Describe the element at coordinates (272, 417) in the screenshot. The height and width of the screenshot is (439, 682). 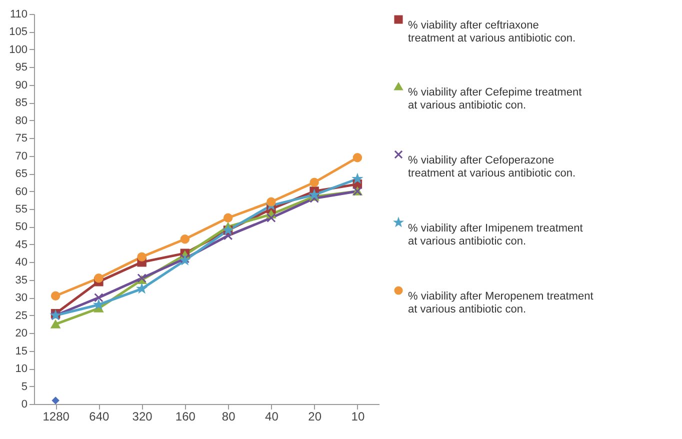
I see `x-tick-label: 40` at that location.